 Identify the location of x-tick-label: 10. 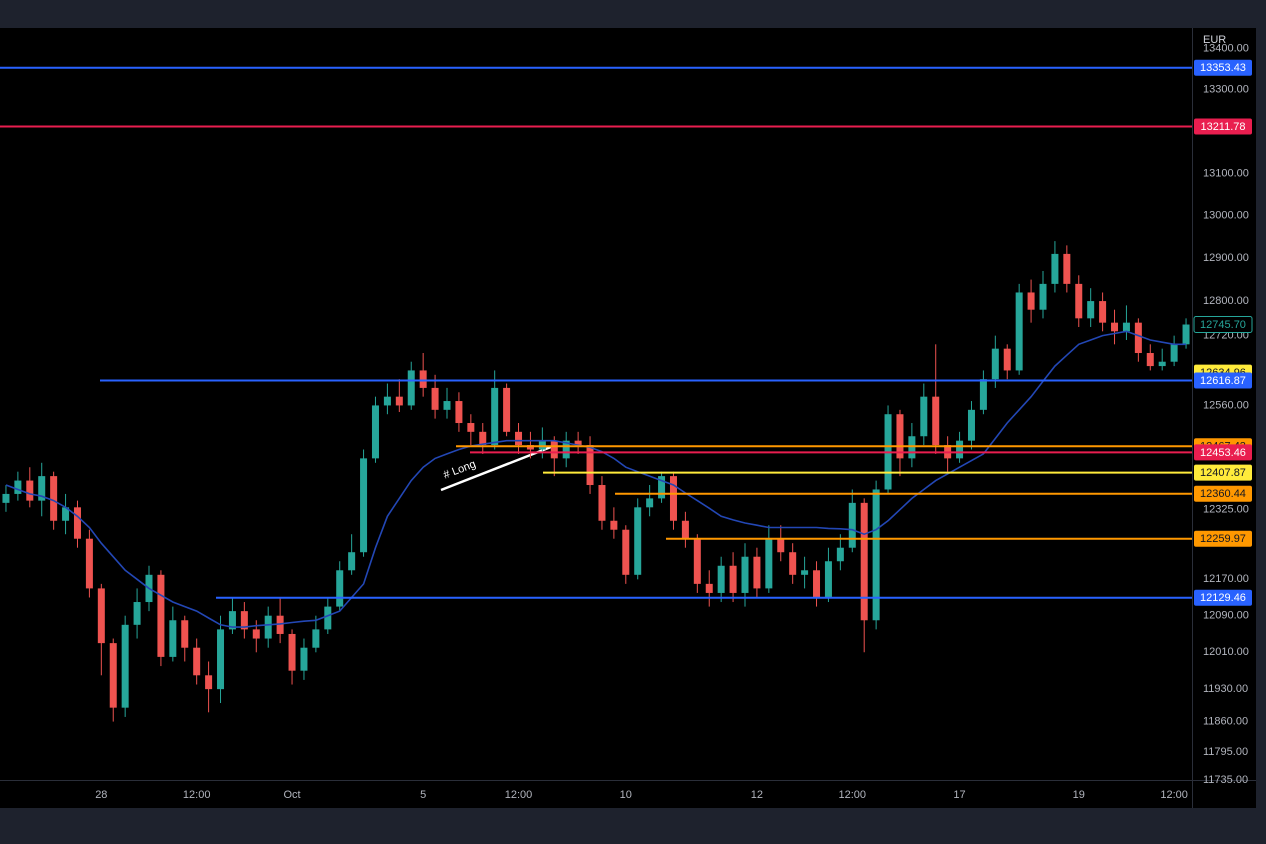
(626, 795).